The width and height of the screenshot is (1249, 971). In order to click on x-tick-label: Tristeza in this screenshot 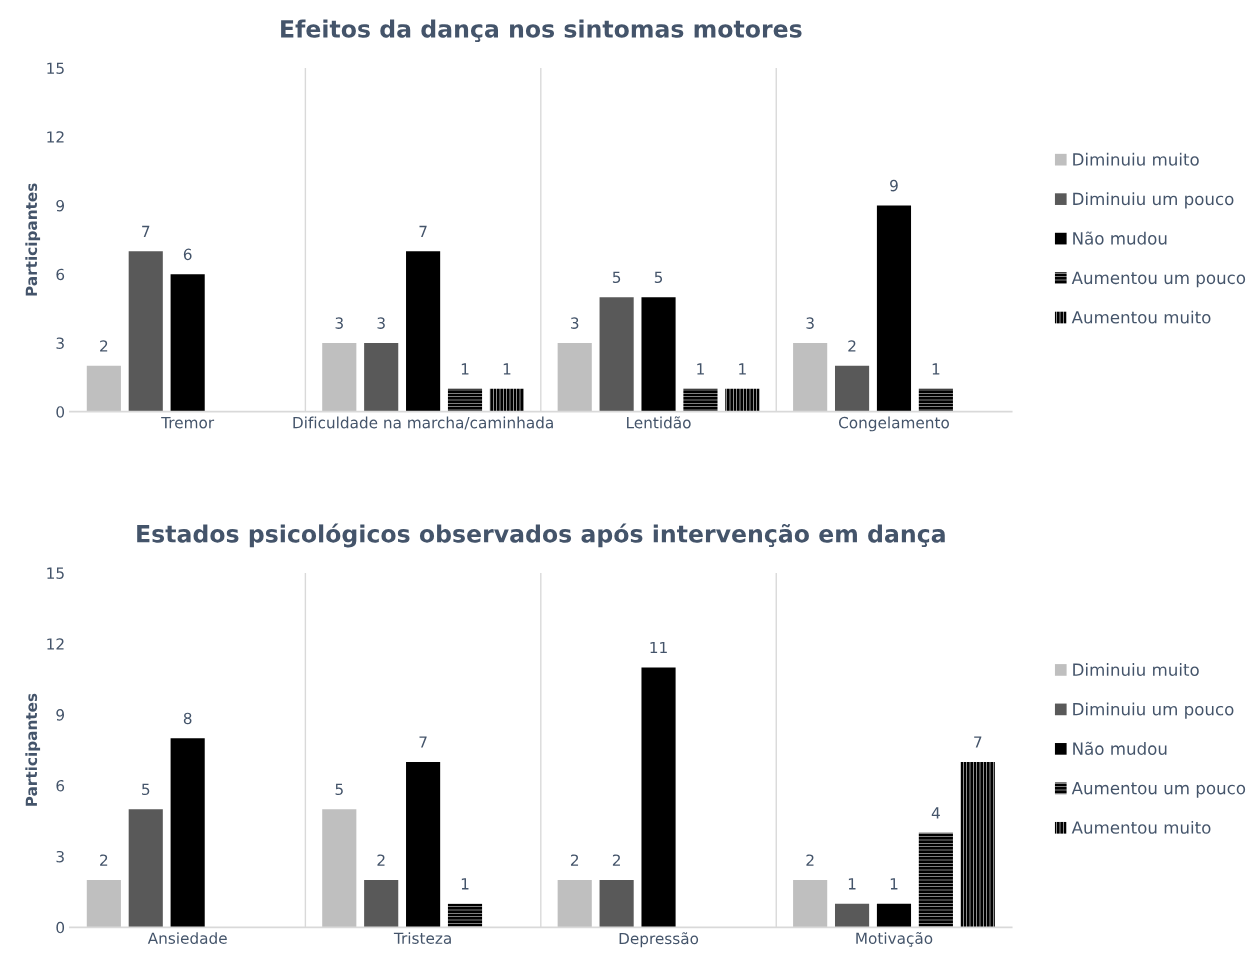, I will do `click(422, 938)`.